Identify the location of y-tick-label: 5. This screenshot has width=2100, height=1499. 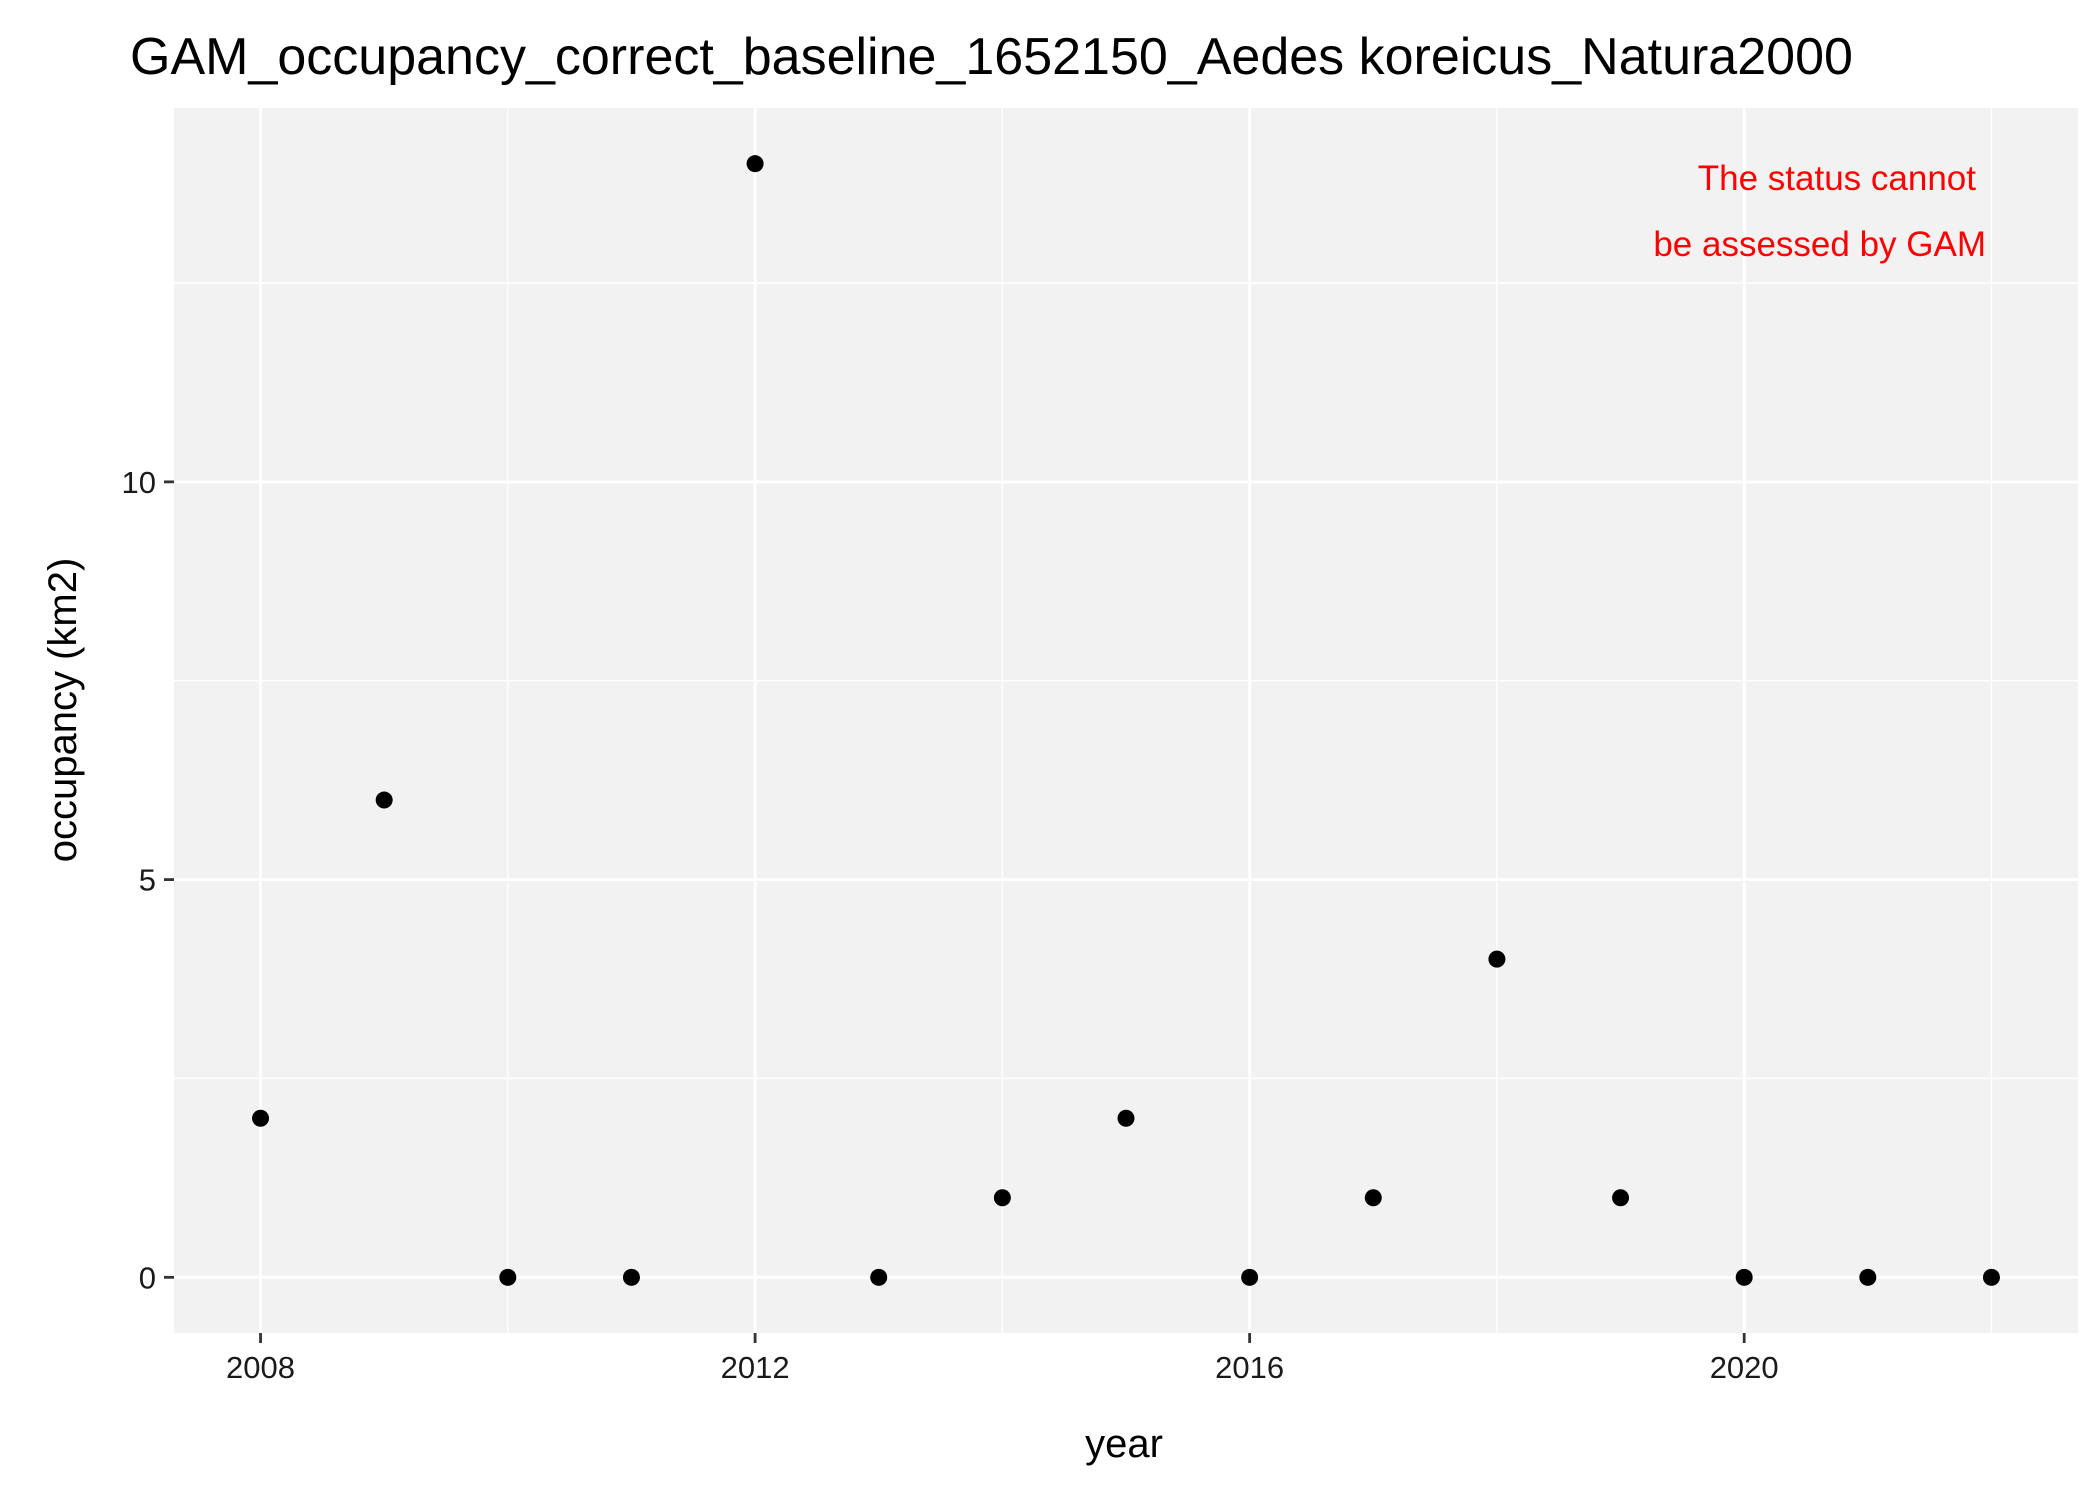
(147, 880).